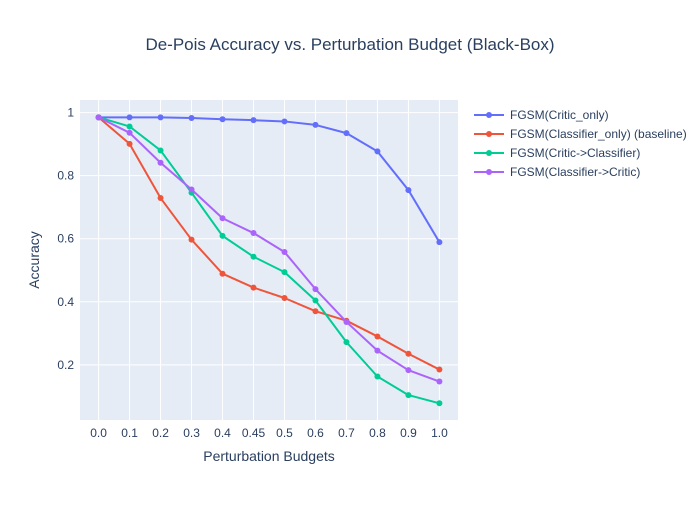 This screenshot has height=505, width=700. What do you see at coordinates (408, 433) in the screenshot?
I see `x-tick-label: 0.9` at bounding box center [408, 433].